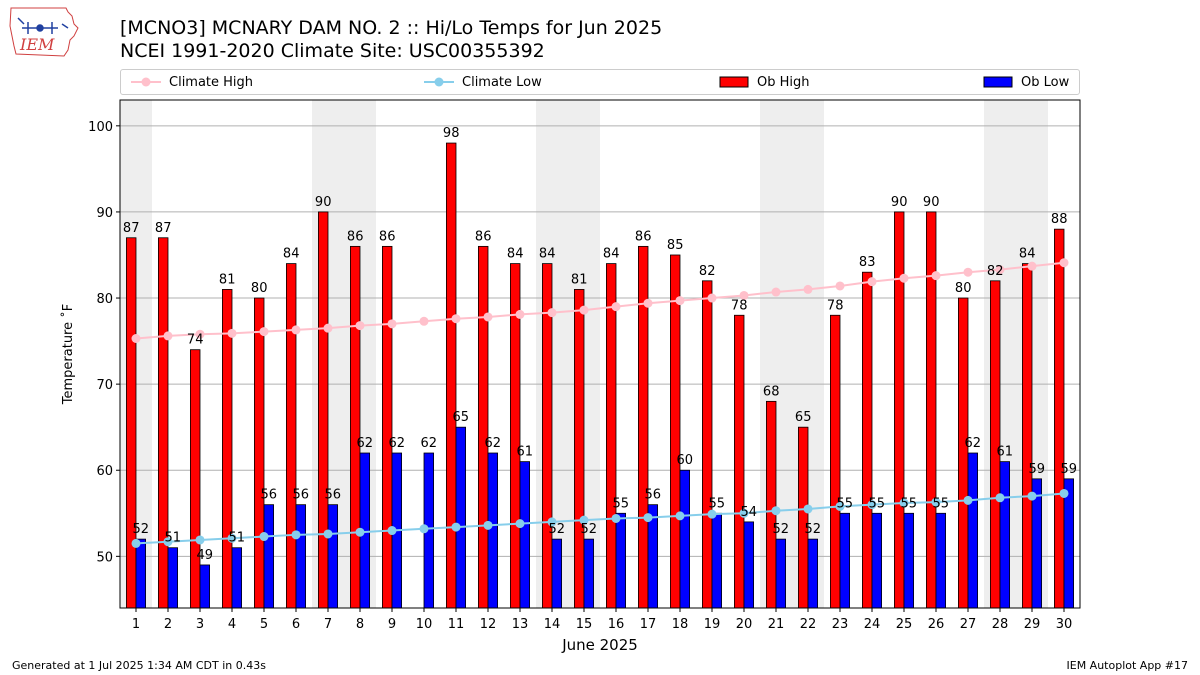 The width and height of the screenshot is (1200, 675). Describe the element at coordinates (600, 300) in the screenshot. I see `climate-high-line` at that location.